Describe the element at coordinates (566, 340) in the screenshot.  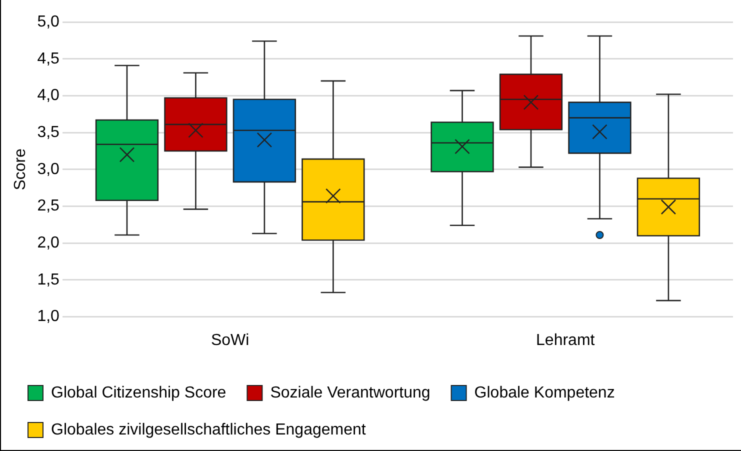
I see `x-tick-label: Lehramt` at that location.